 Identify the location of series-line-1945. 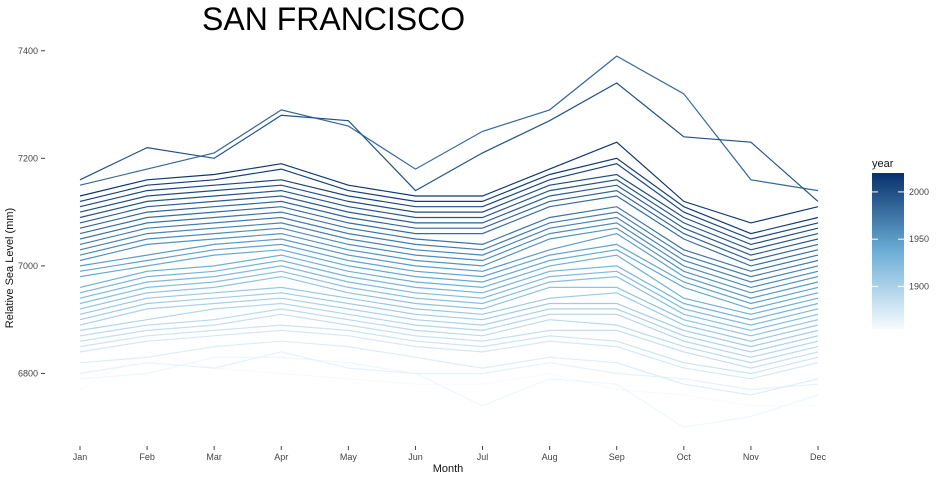
(449, 274).